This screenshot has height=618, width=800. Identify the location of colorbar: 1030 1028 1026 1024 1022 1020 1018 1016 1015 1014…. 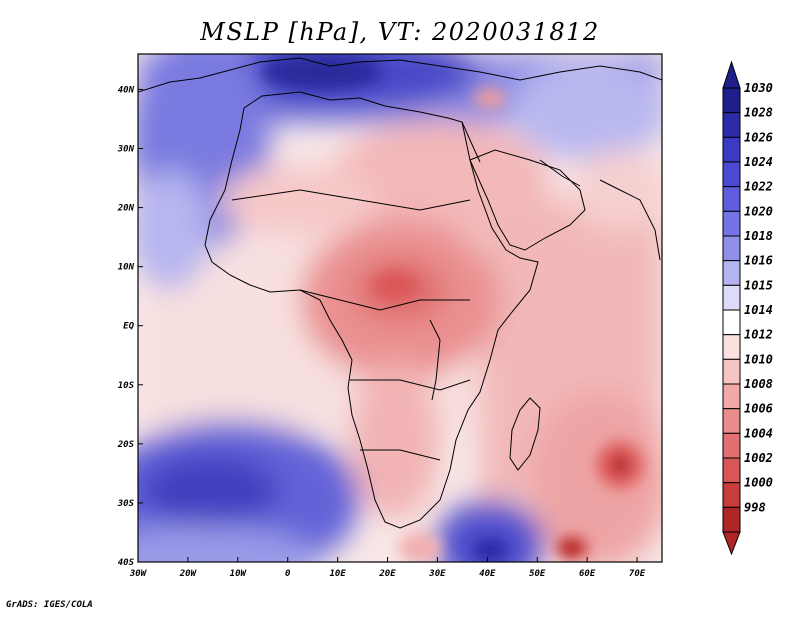
(747, 308).